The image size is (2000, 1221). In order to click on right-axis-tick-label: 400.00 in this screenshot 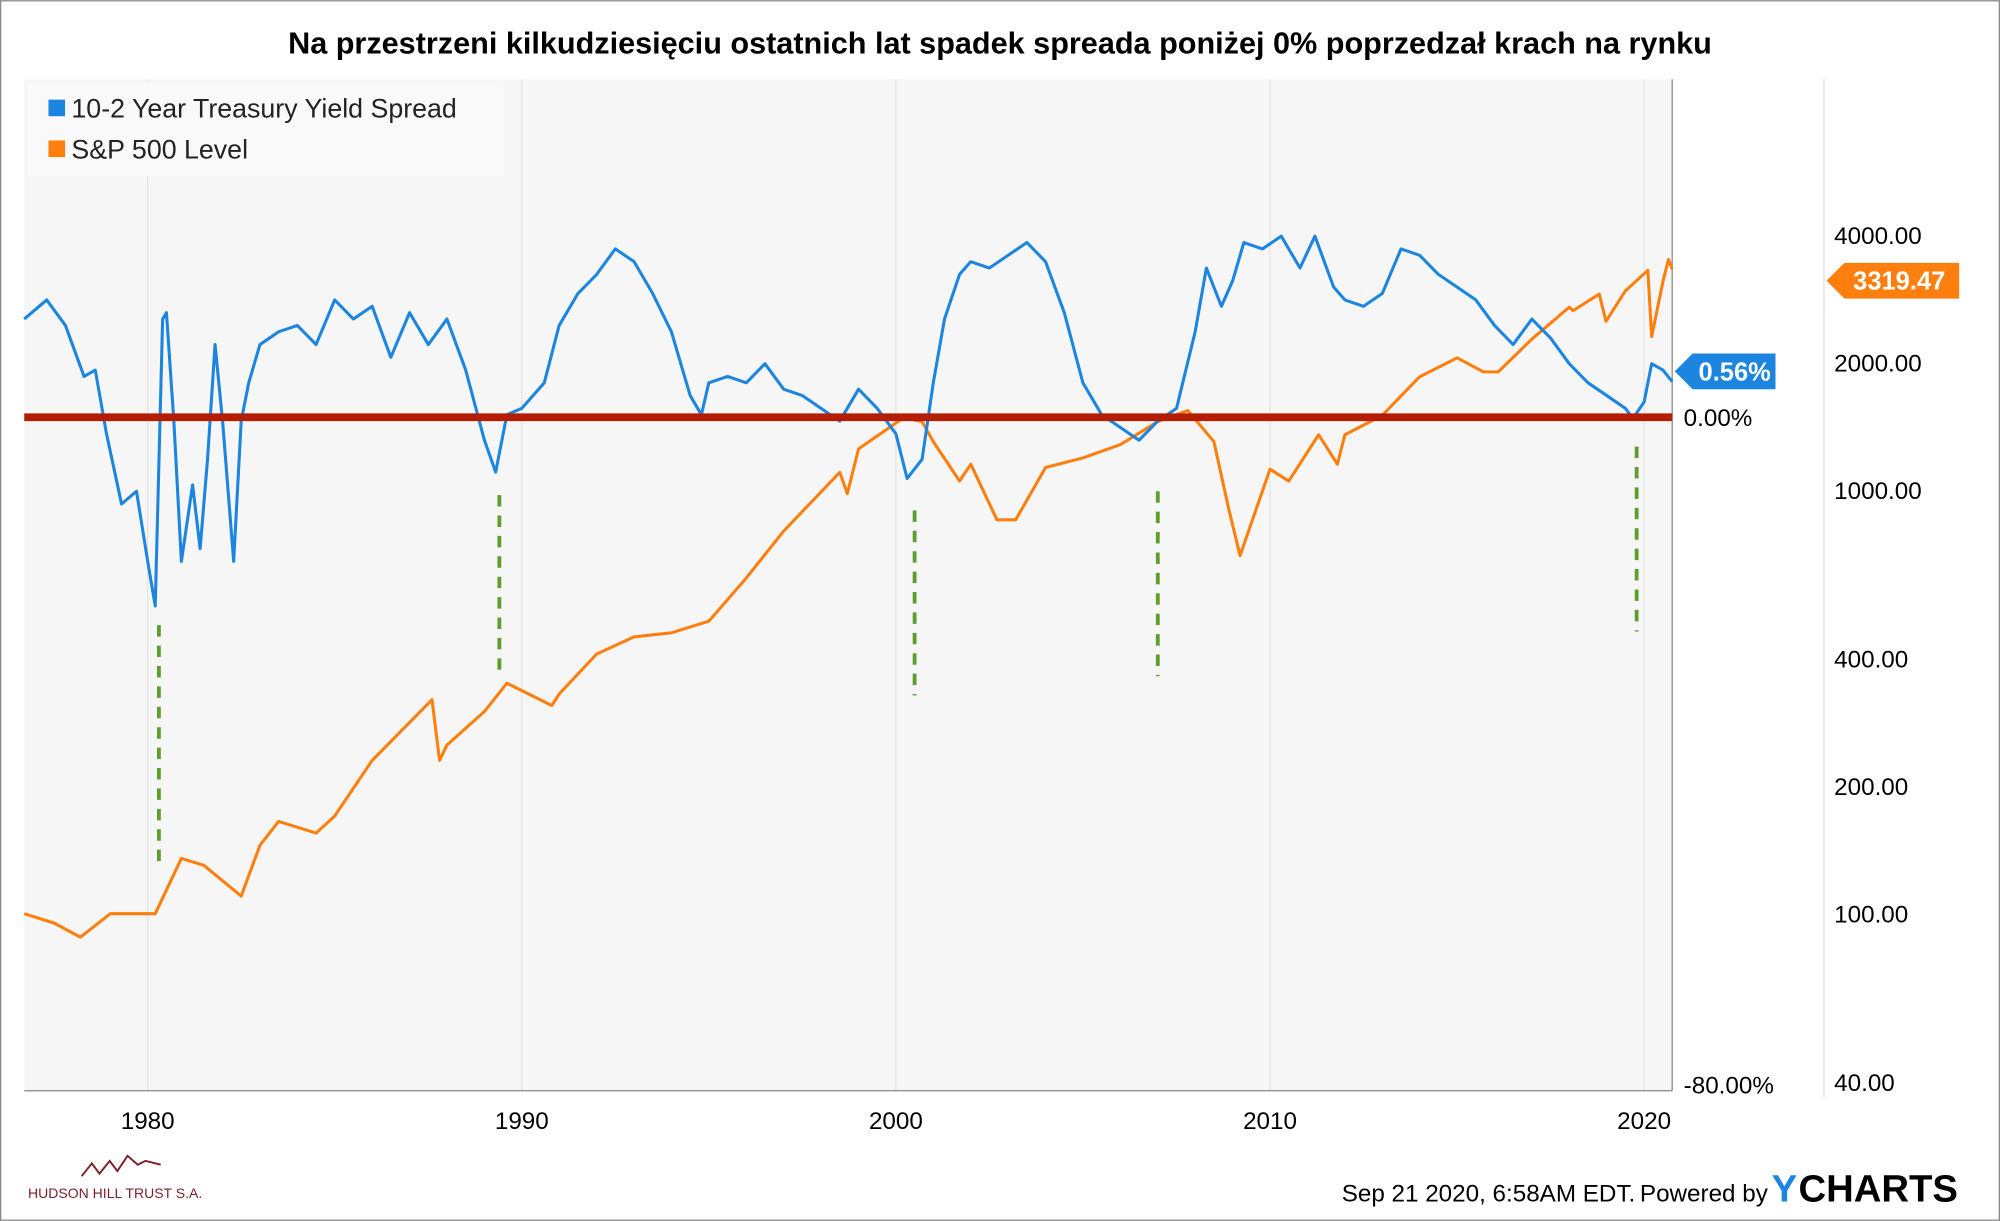, I will do `click(1871, 660)`.